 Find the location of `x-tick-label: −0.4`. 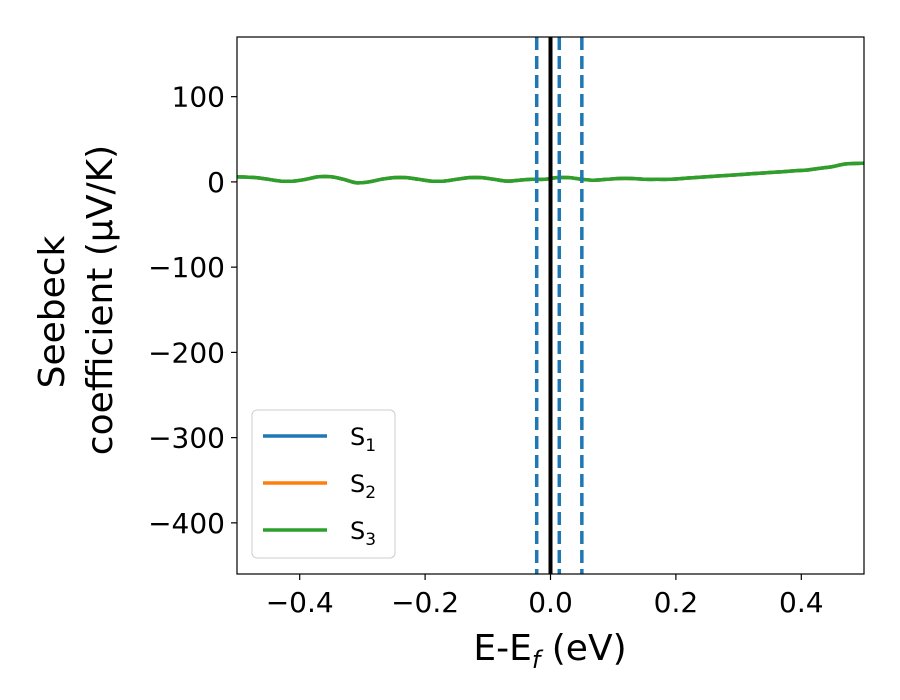

x-tick-label: −0.4 is located at coordinates (300, 602).